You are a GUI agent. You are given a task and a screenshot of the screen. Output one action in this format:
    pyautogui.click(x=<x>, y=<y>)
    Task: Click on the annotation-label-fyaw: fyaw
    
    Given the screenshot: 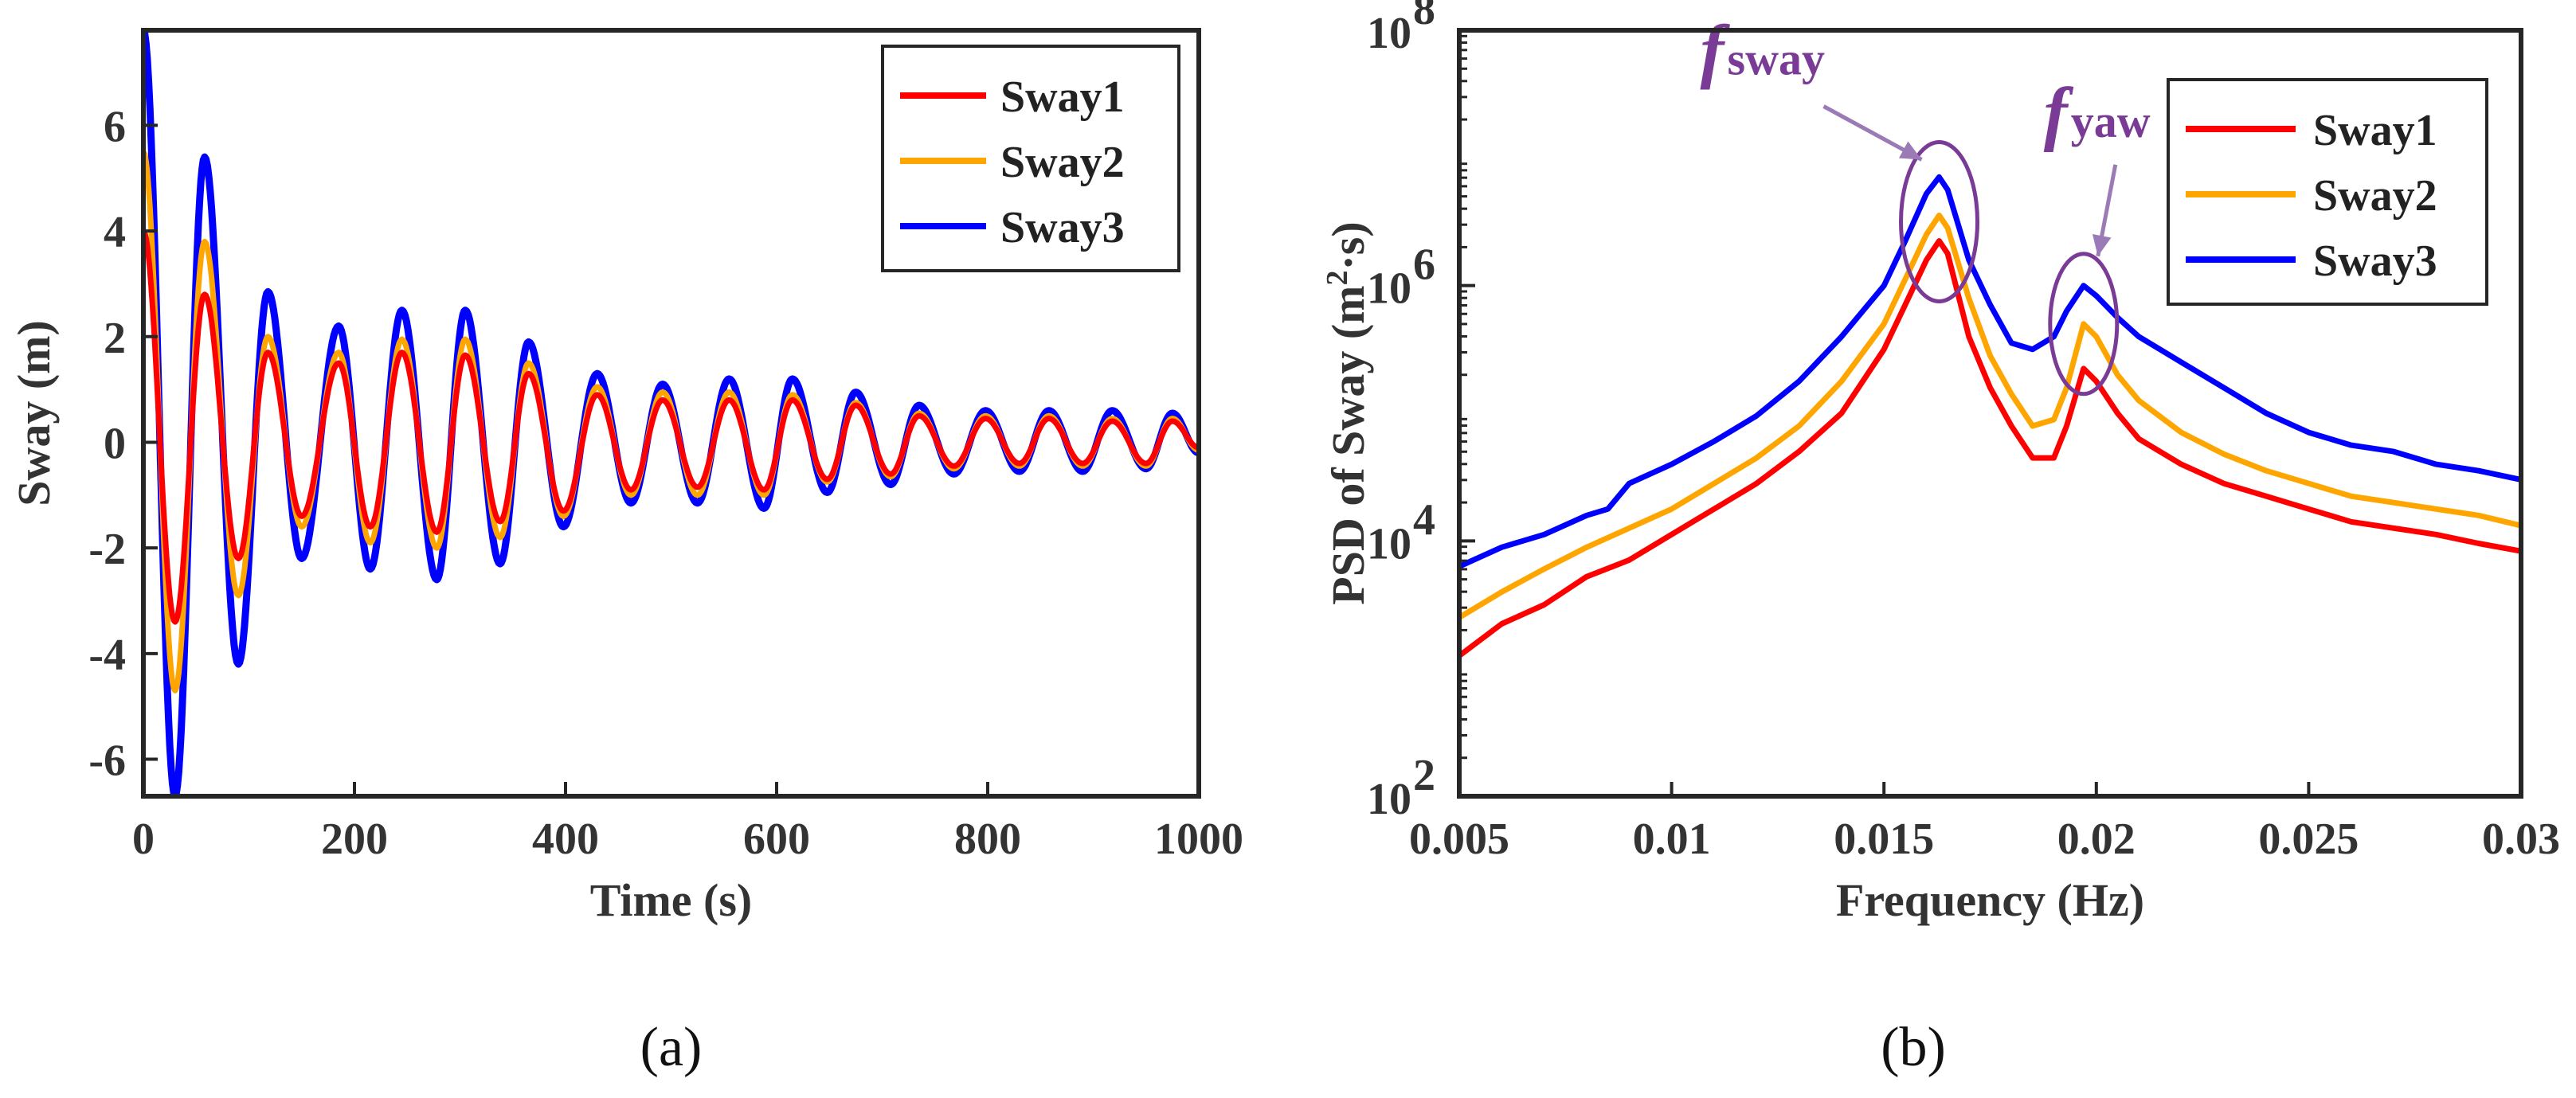 What is the action you would take?
    pyautogui.click(x=2097, y=114)
    